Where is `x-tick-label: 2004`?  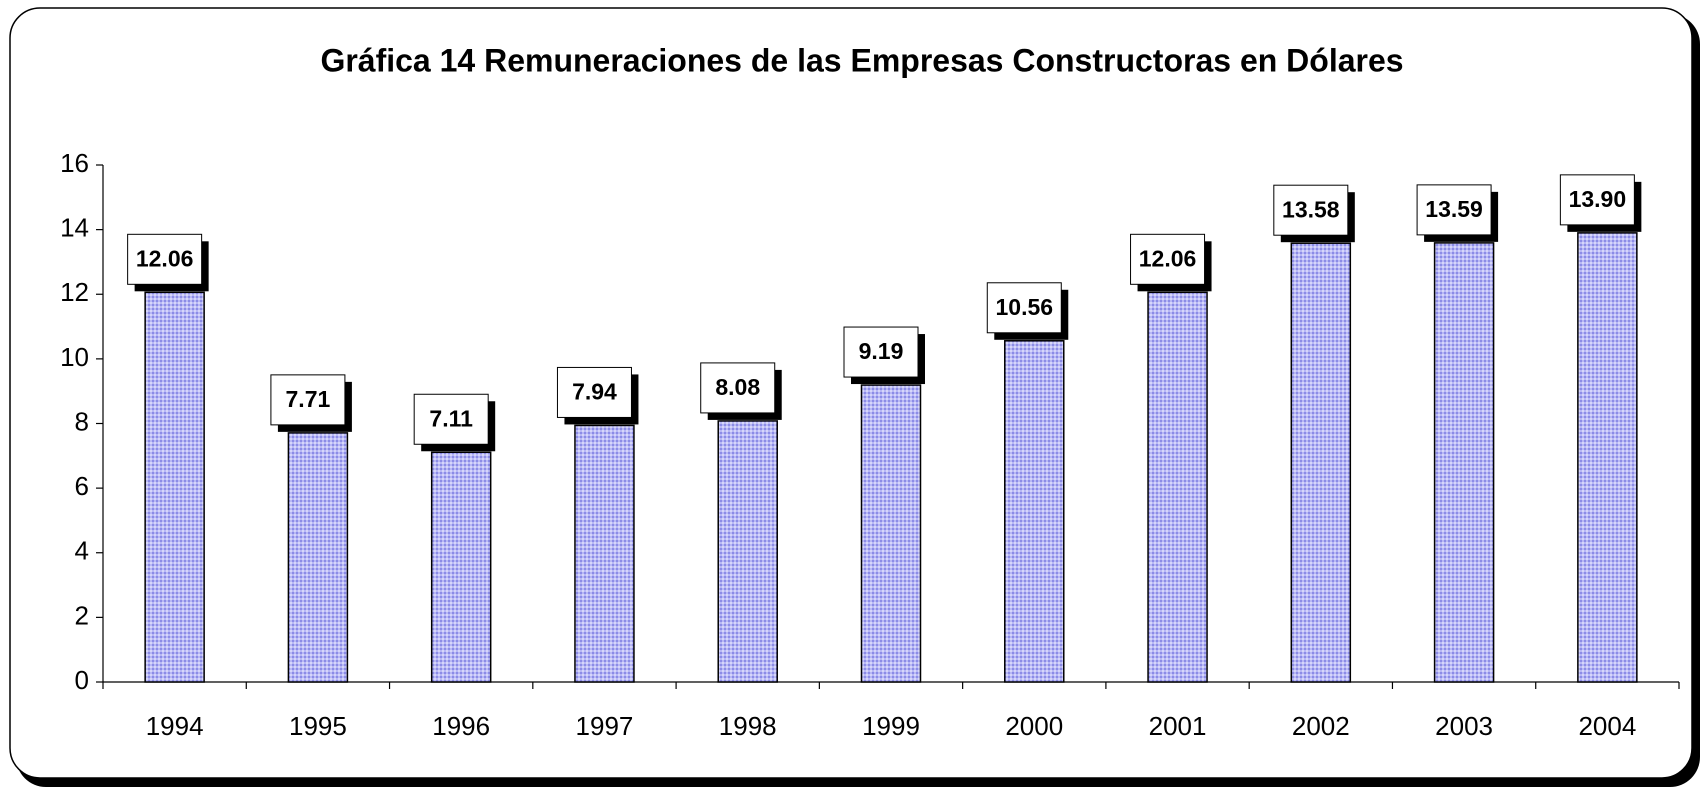 x-tick-label: 2004 is located at coordinates (1607, 726).